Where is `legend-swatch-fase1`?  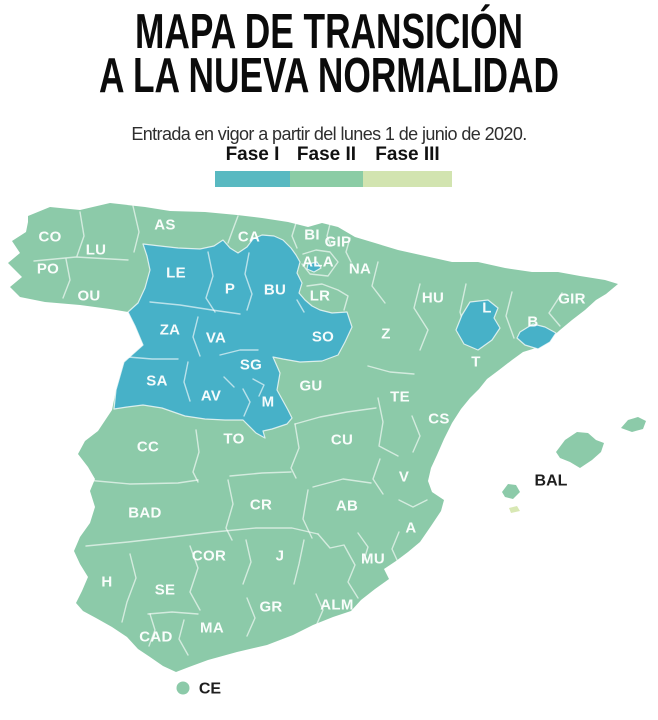
legend-swatch-fase1 is located at coordinates (252, 179).